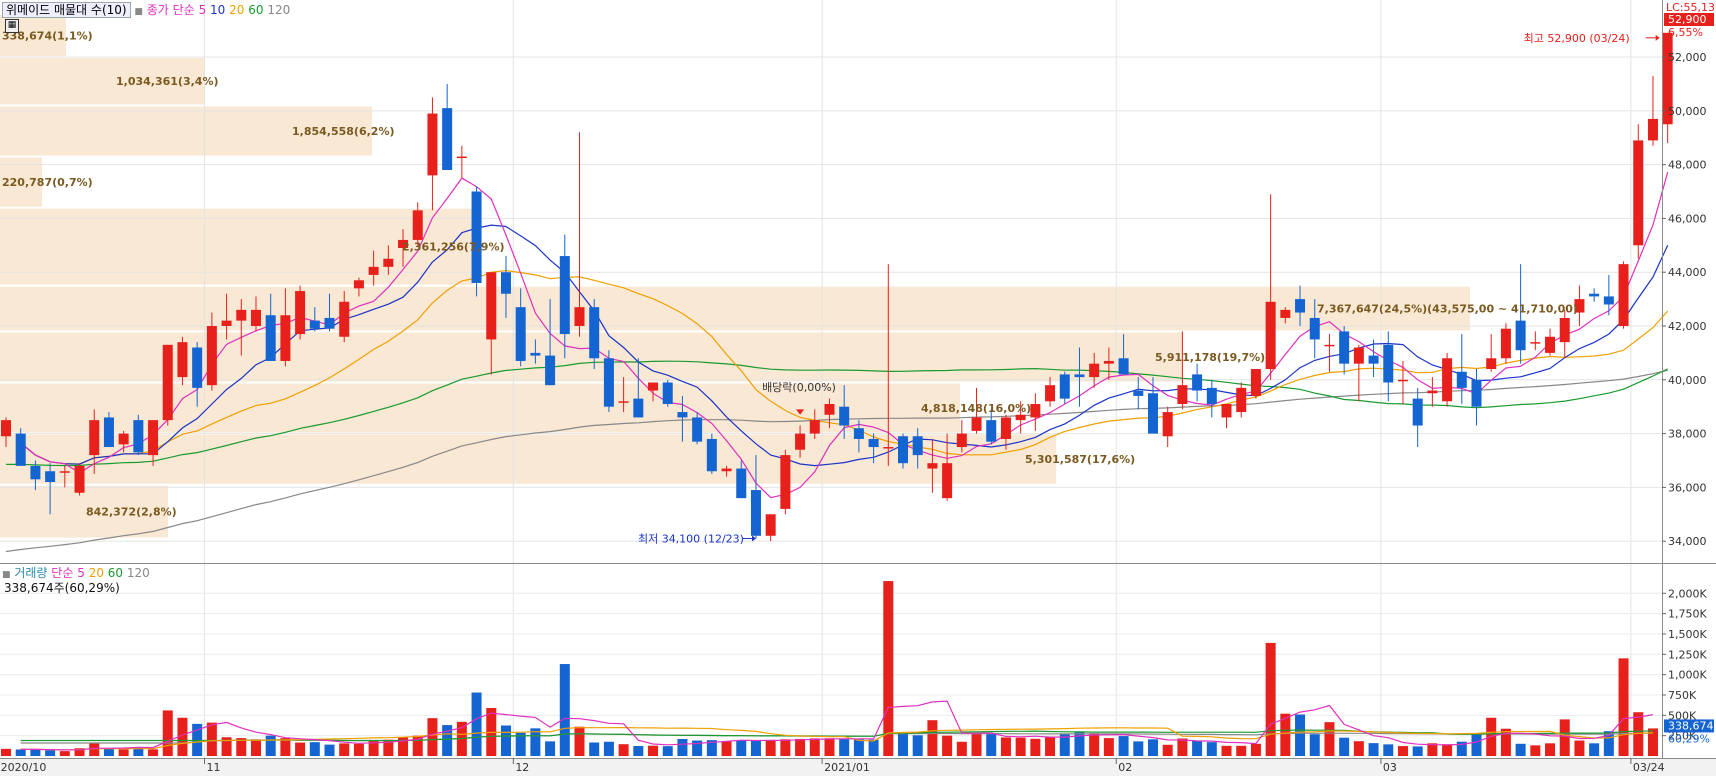 The height and width of the screenshot is (776, 1716). I want to click on chart-title: 위메이드 매물대 수(10), so click(66, 10).